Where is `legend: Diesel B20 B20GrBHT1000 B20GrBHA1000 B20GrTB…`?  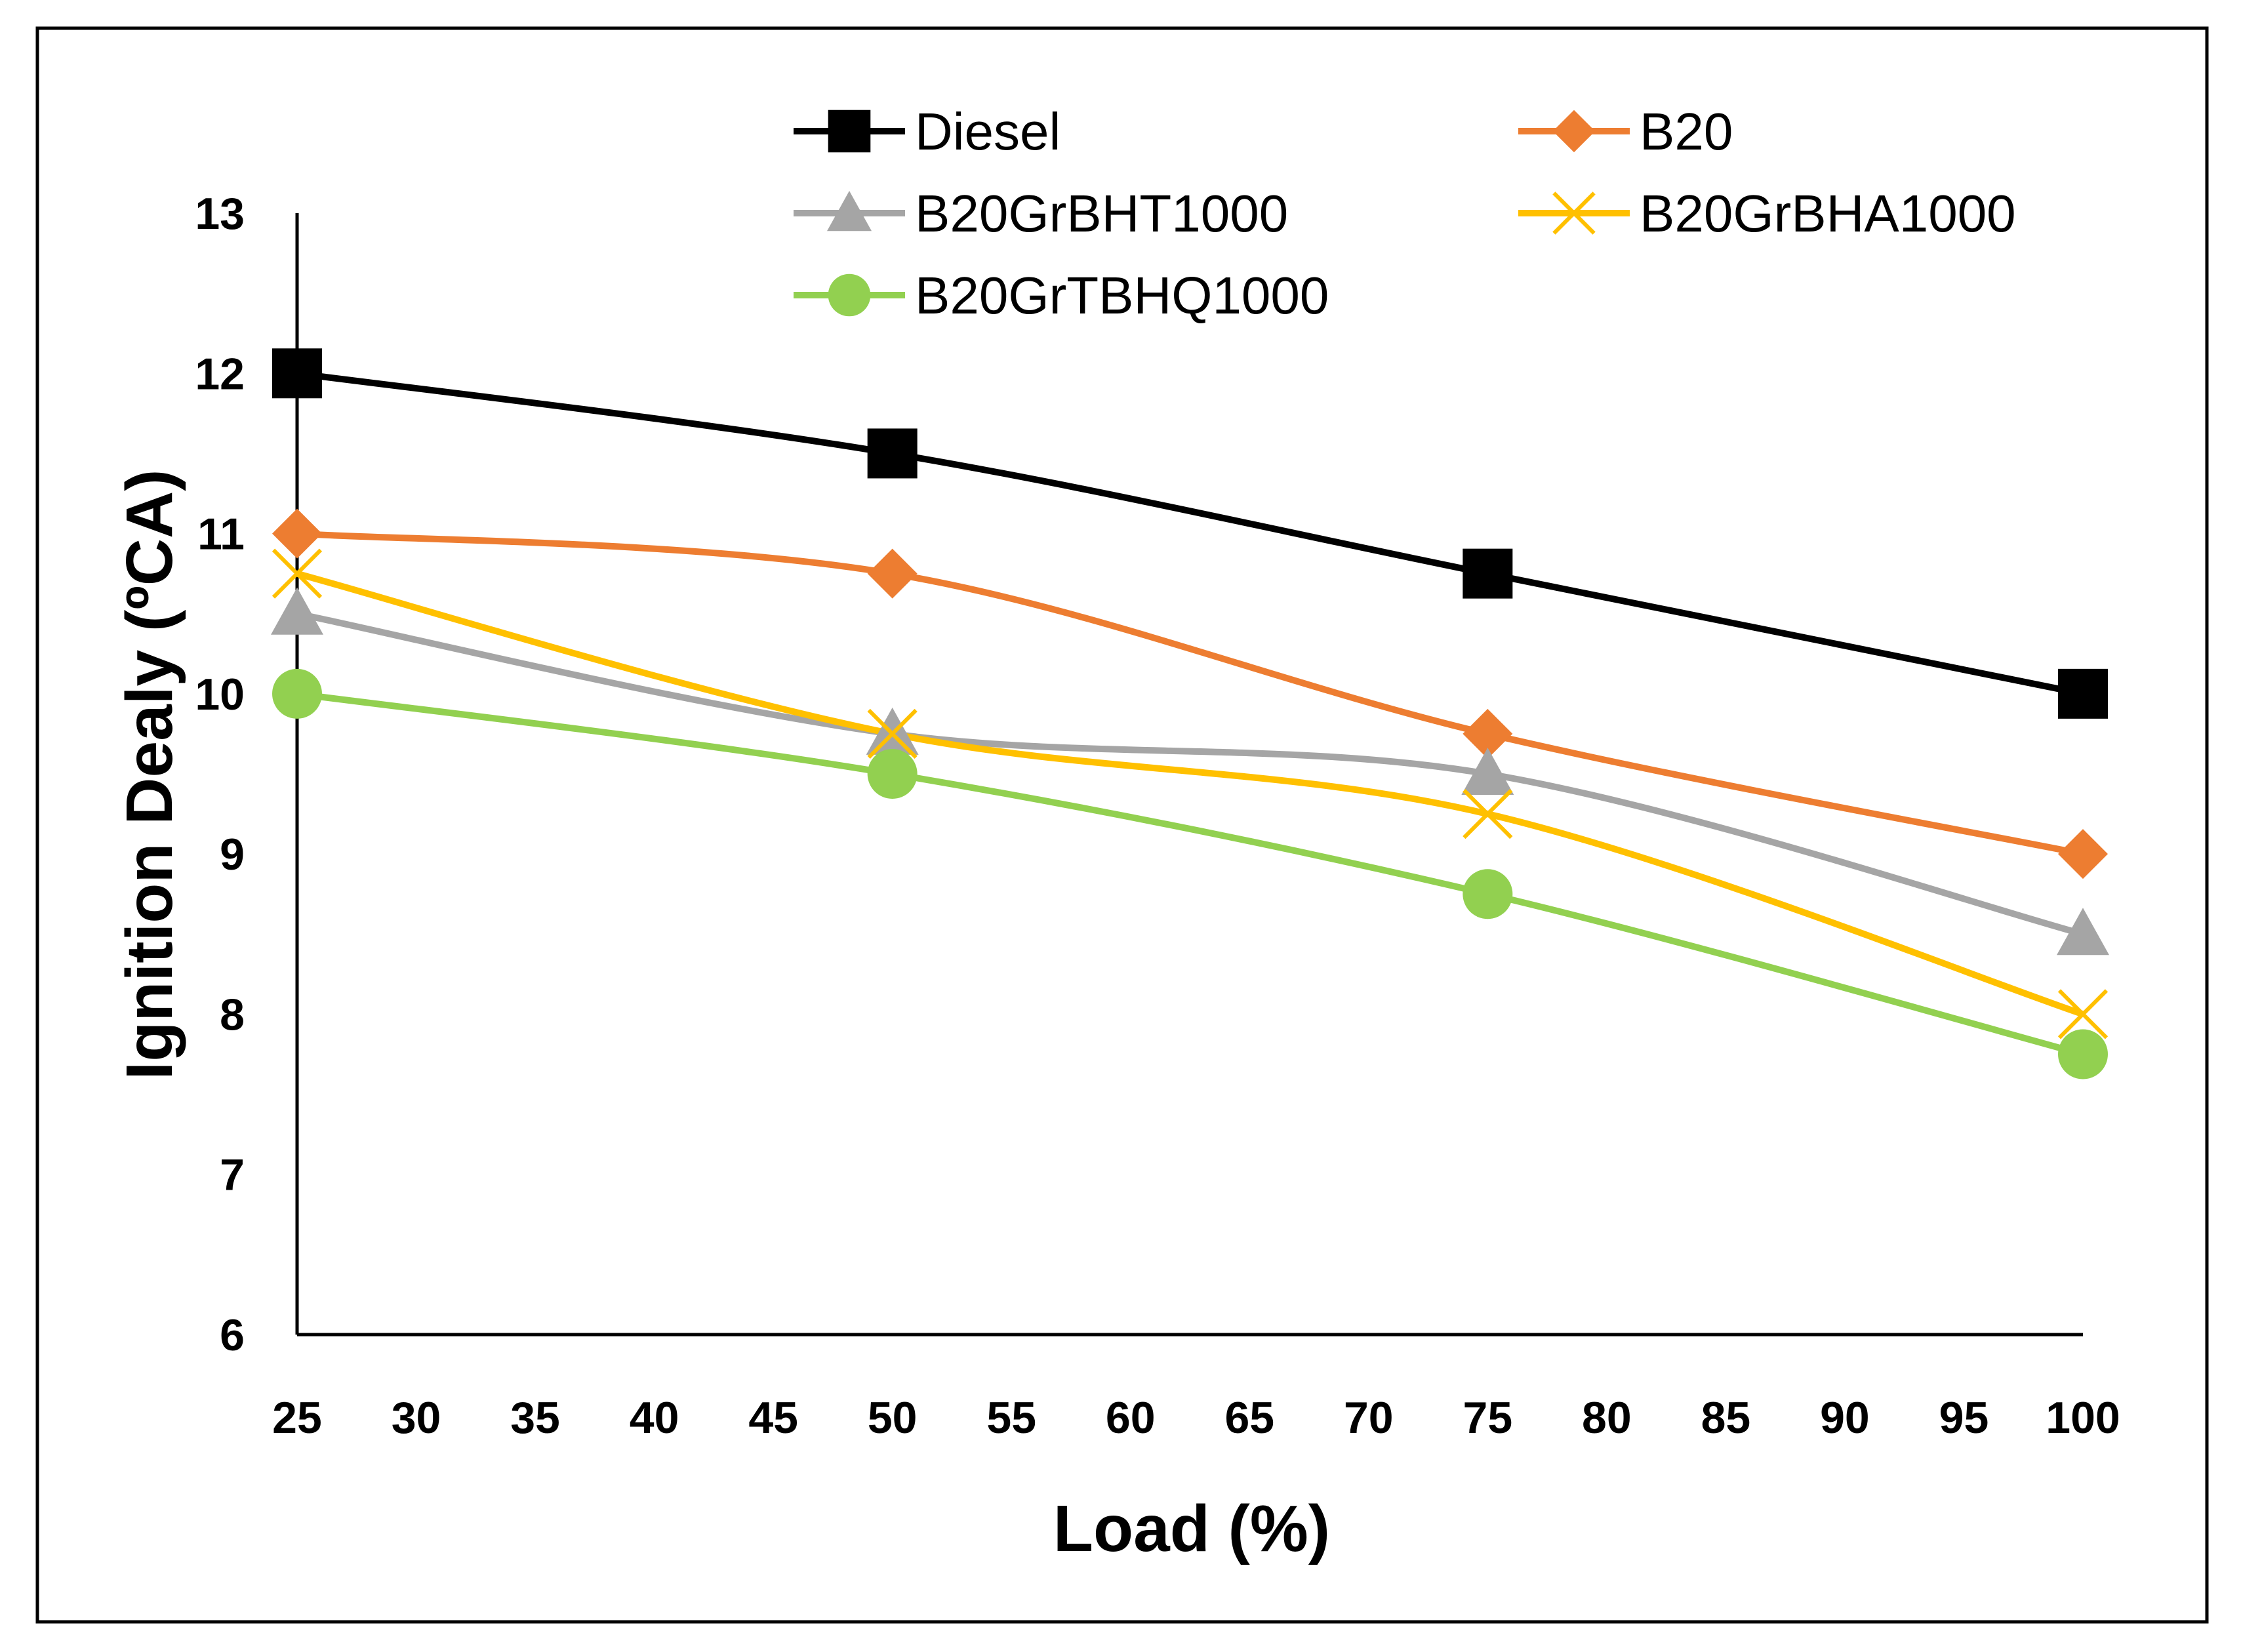
legend: Diesel B20 B20GrBHT1000 B20GrBHA1000 B20GrTB… is located at coordinates (1405, 214).